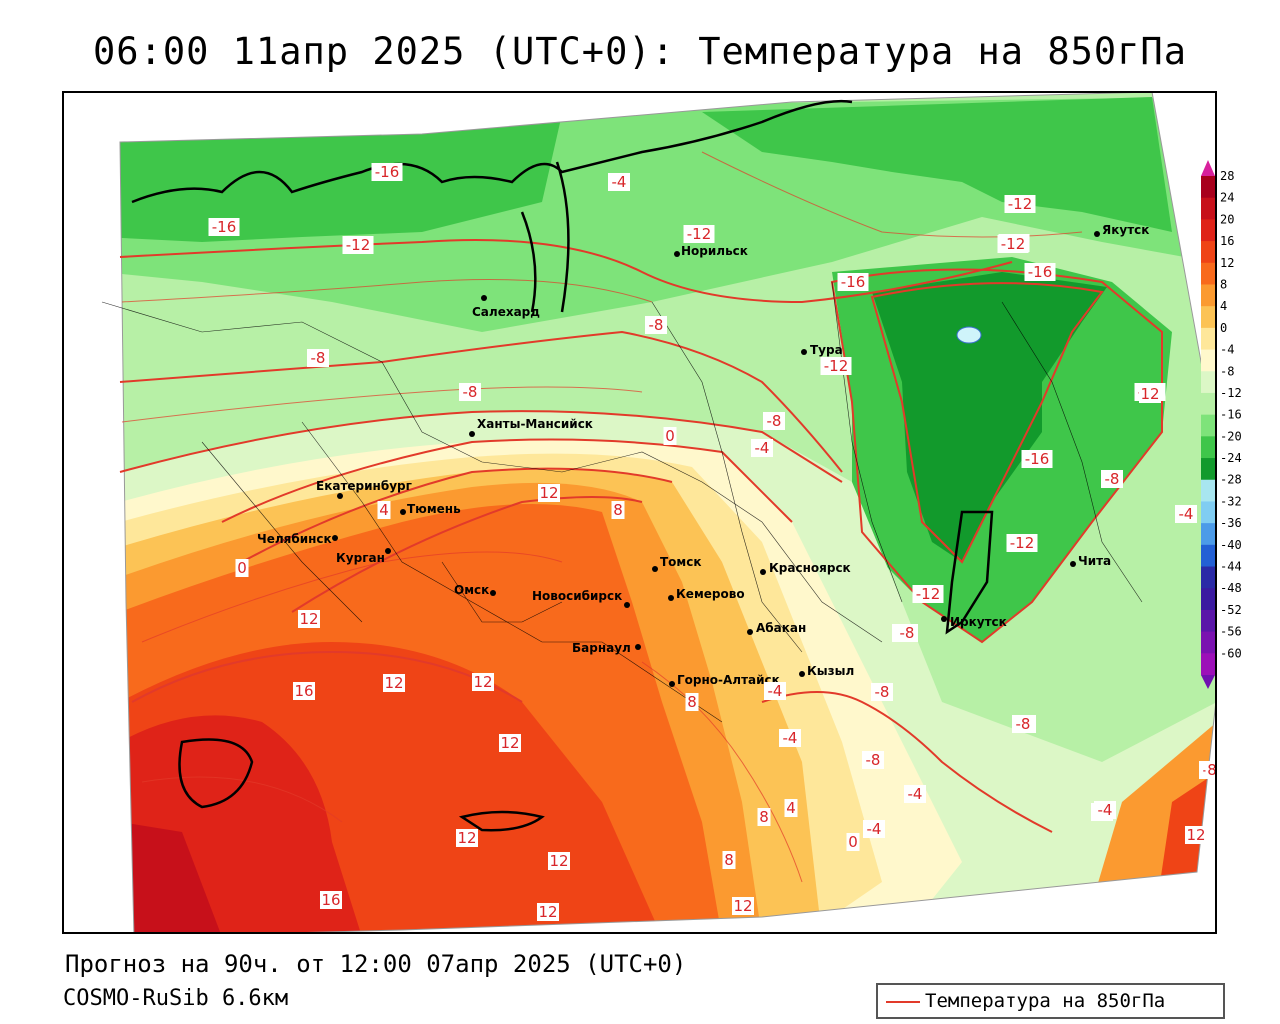 This screenshot has width=1280, height=1024. Describe the element at coordinates (1231, 610) in the screenshot. I see `colorbar-tick-label: -52` at that location.